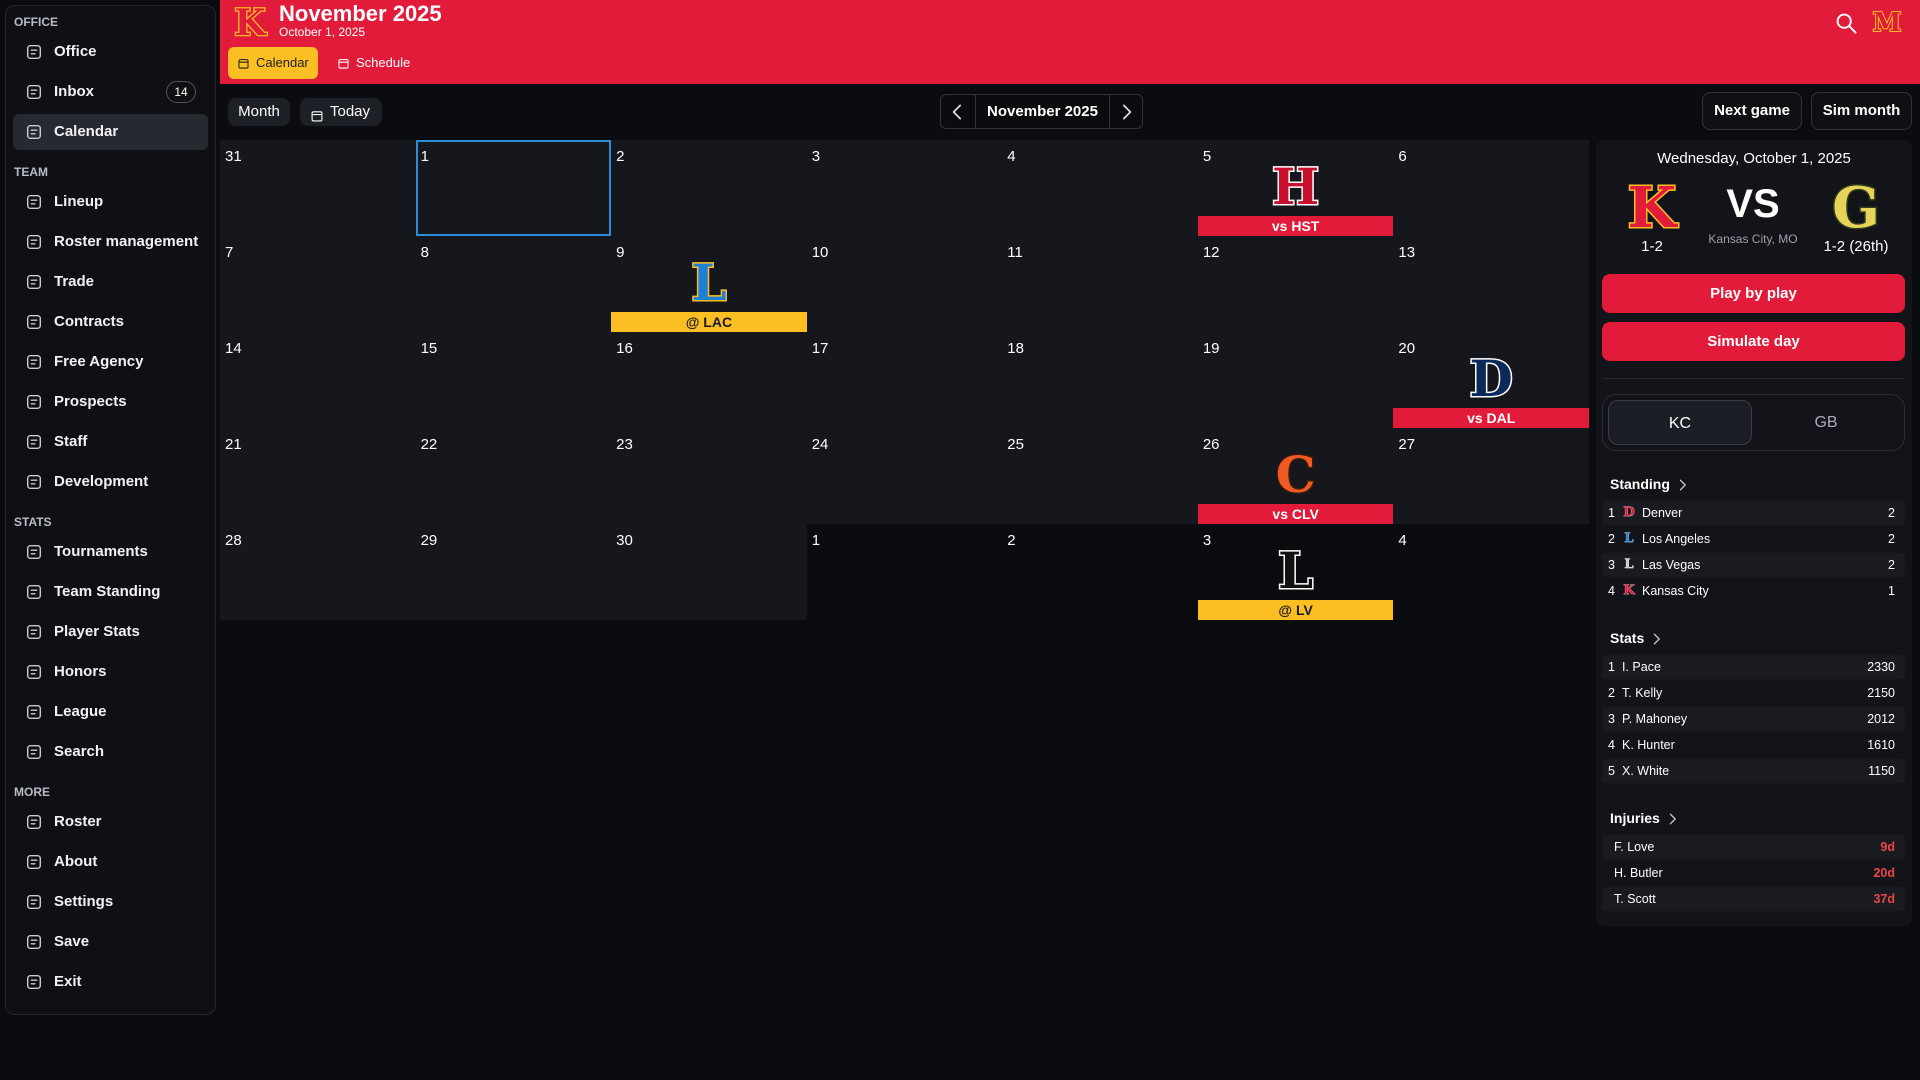 The image size is (1920, 1080). What do you see at coordinates (110, 862) in the screenshot?
I see `nav-item: About` at bounding box center [110, 862].